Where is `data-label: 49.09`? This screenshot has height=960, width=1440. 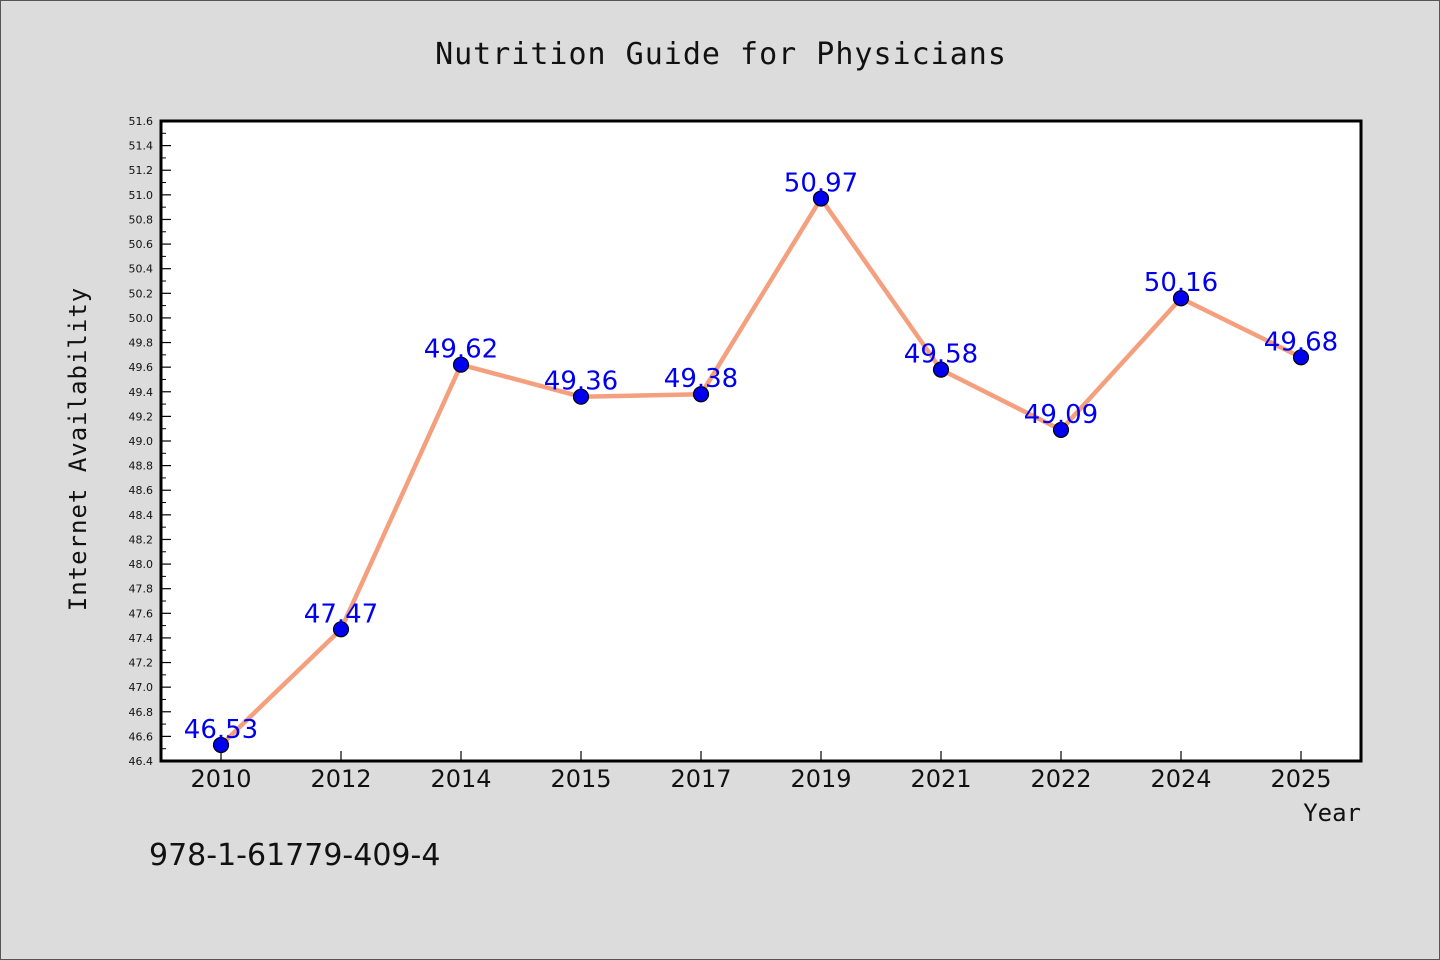 data-label: 49.09 is located at coordinates (1061, 415).